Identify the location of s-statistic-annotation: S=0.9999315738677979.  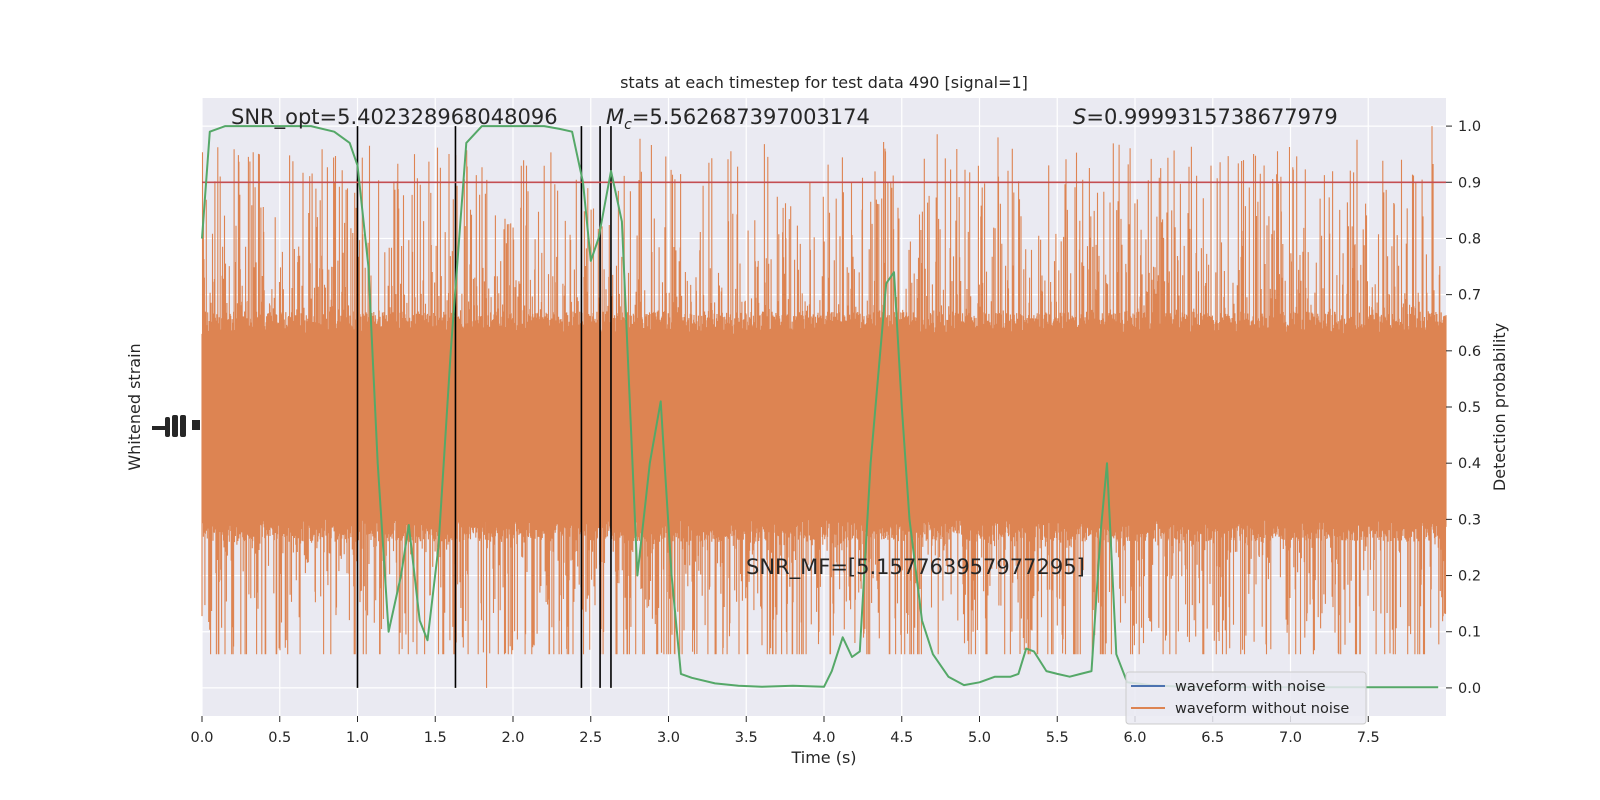
(1205, 117).